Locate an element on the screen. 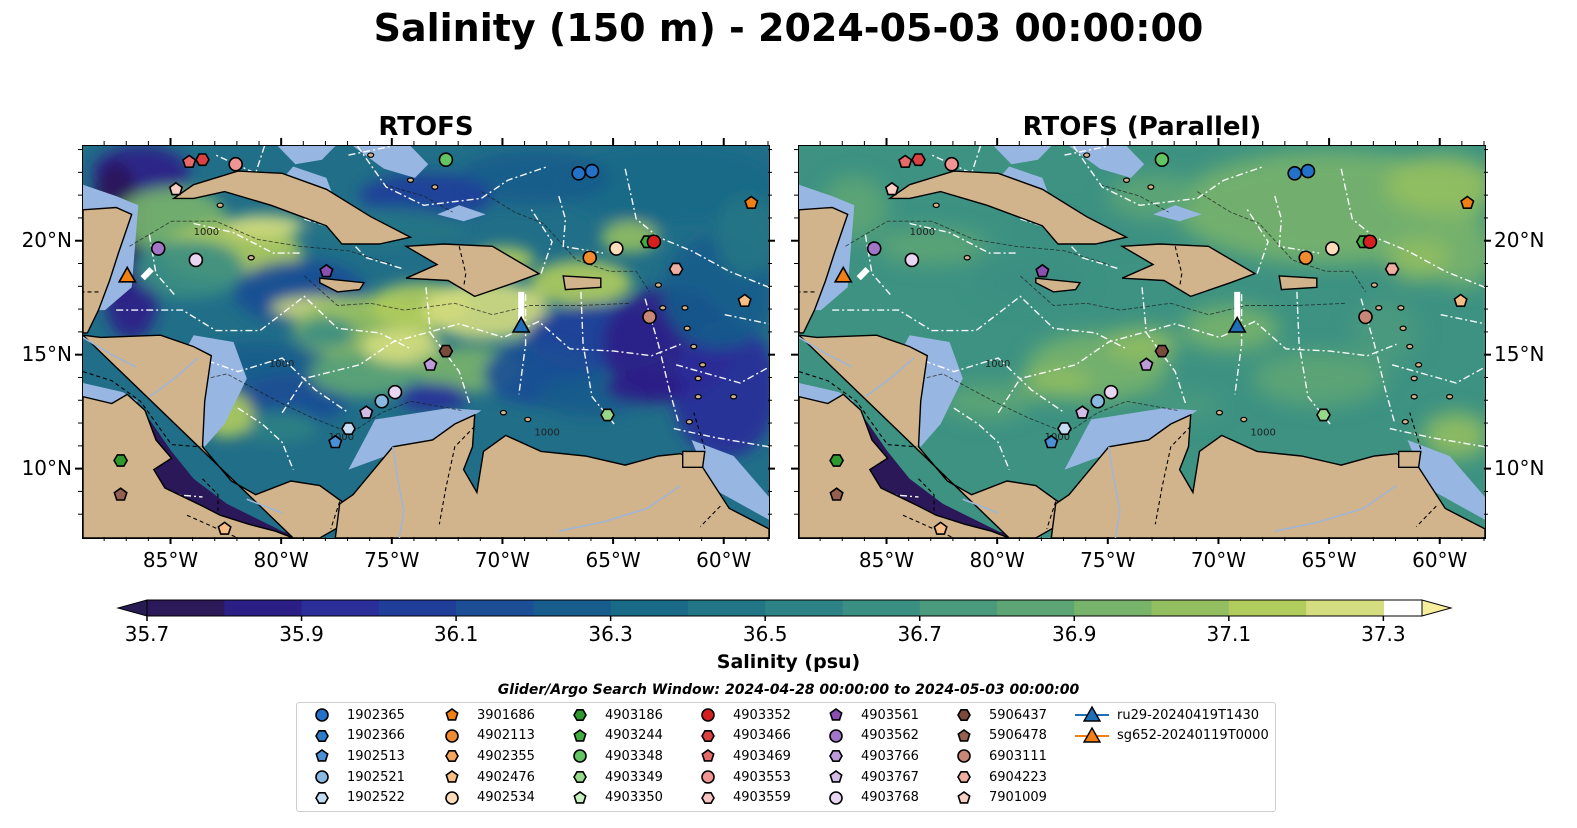 The image size is (1577, 828). legend-marker-hexagon is located at coordinates (836, 756).